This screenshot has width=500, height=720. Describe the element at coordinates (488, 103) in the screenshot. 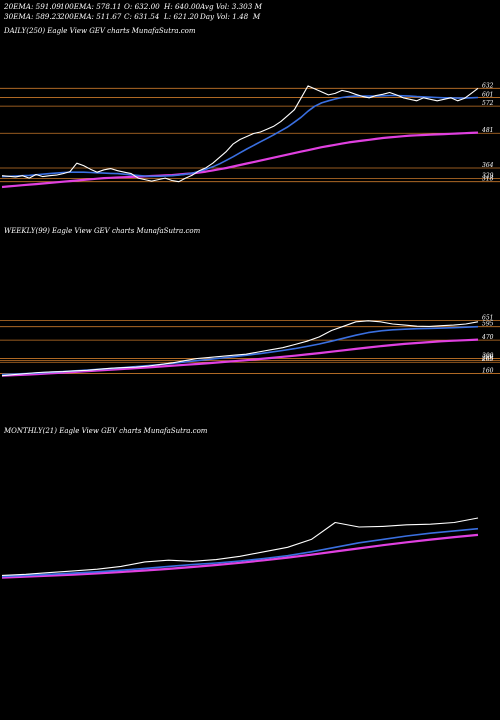

I see `level-label: 572` at that location.